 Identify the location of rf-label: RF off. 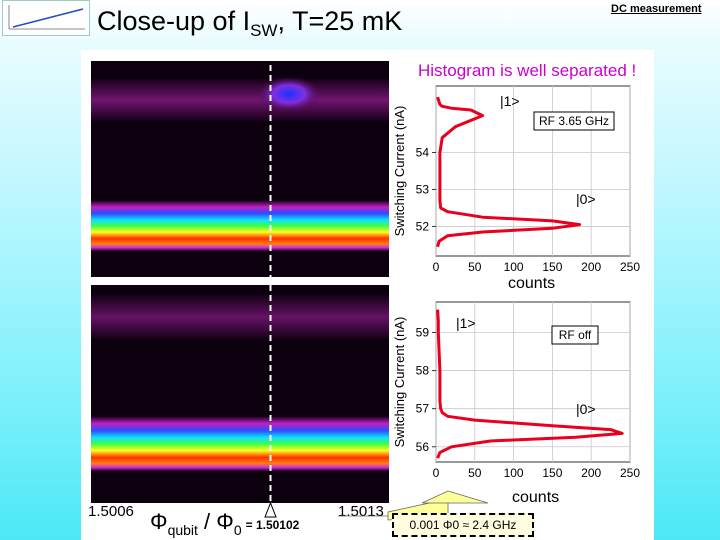
(575, 335).